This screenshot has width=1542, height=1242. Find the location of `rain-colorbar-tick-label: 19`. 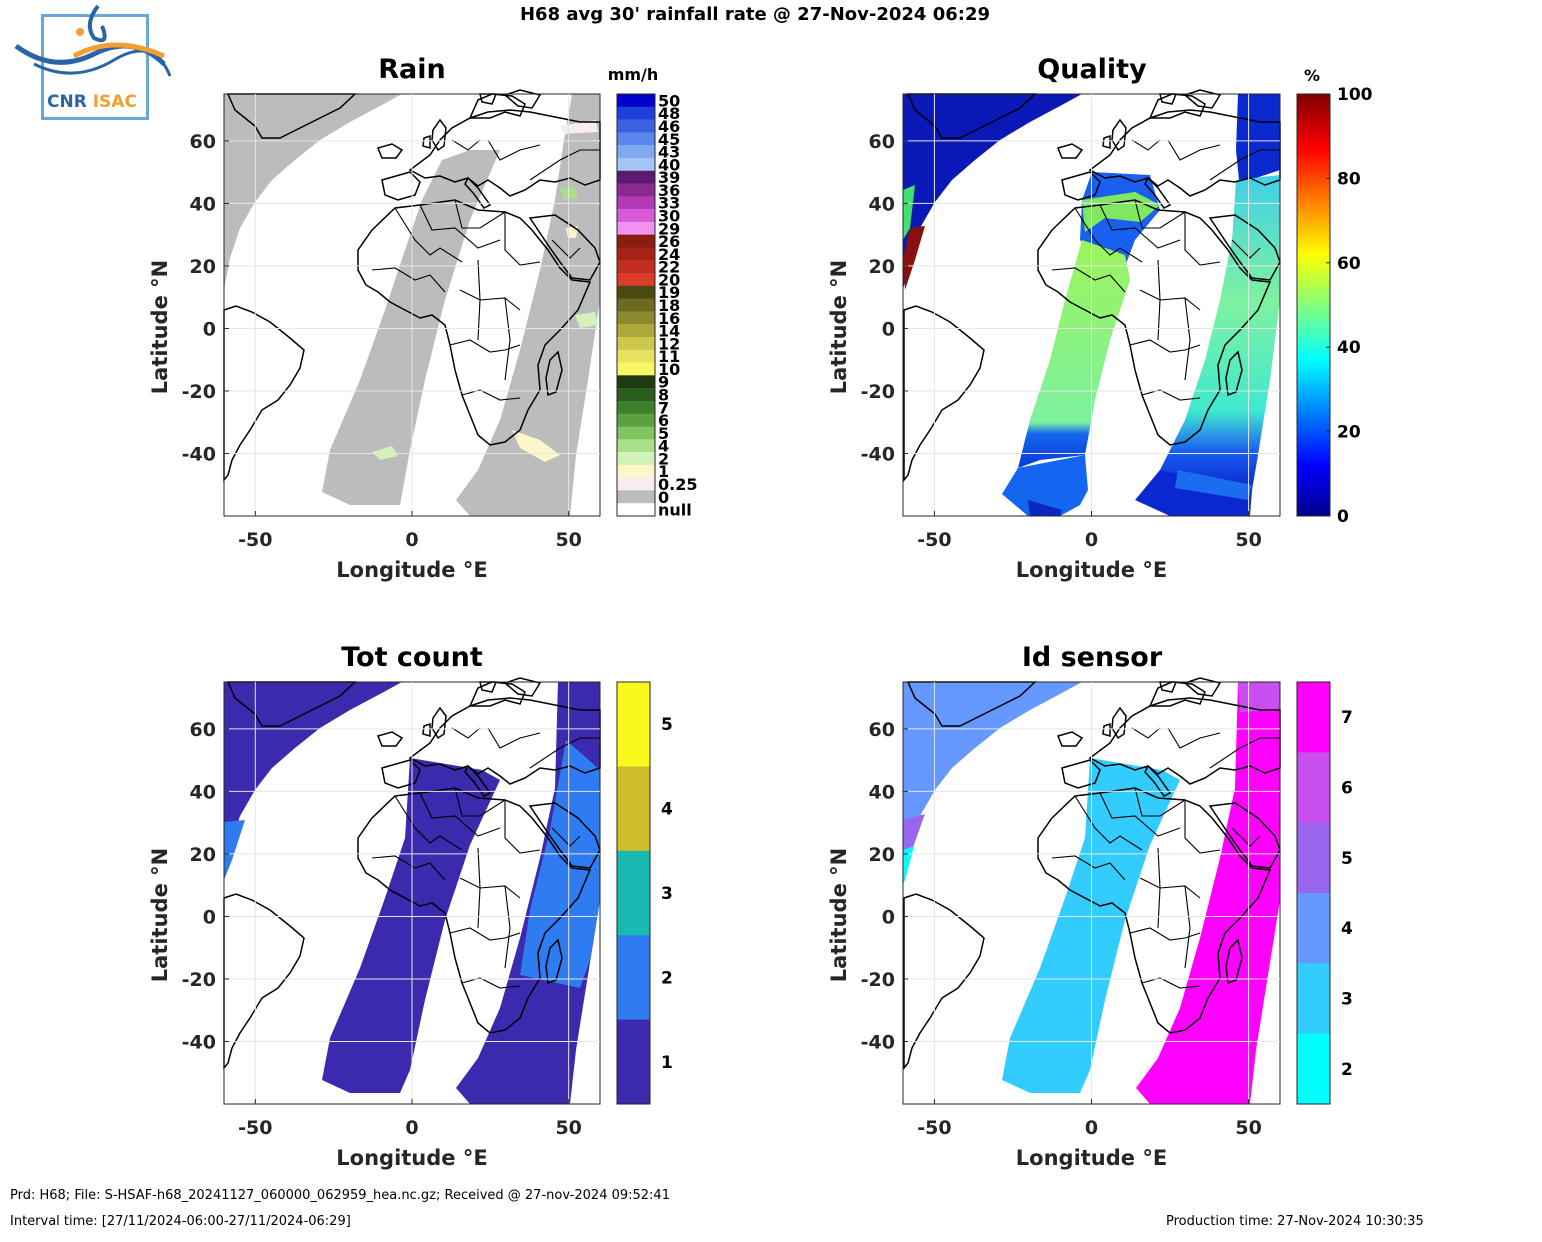

rain-colorbar-tick-label: 19 is located at coordinates (669, 292).